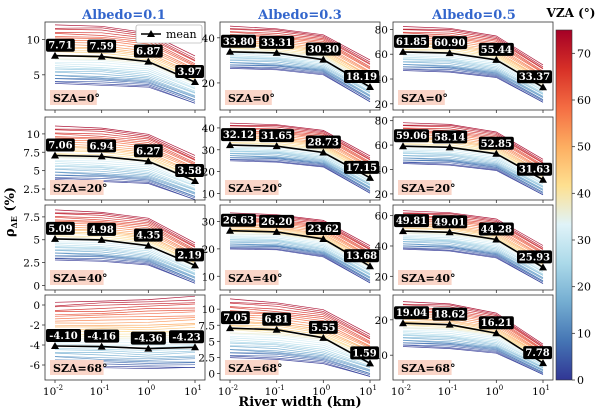 The width and height of the screenshot is (600, 411). Describe the element at coordinates (581, 217) in the screenshot. I see `colorbar-ticks: 0 10 20 30 40 50 60 70` at that location.